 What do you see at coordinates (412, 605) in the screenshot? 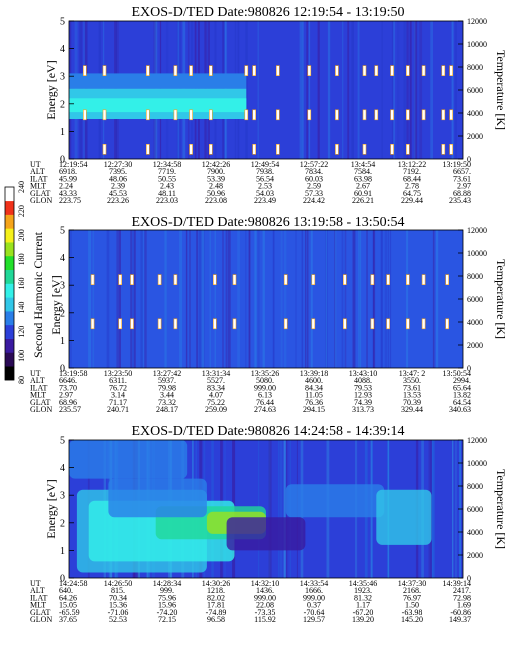
I see `info-cell: 1.50` at bounding box center [412, 605].